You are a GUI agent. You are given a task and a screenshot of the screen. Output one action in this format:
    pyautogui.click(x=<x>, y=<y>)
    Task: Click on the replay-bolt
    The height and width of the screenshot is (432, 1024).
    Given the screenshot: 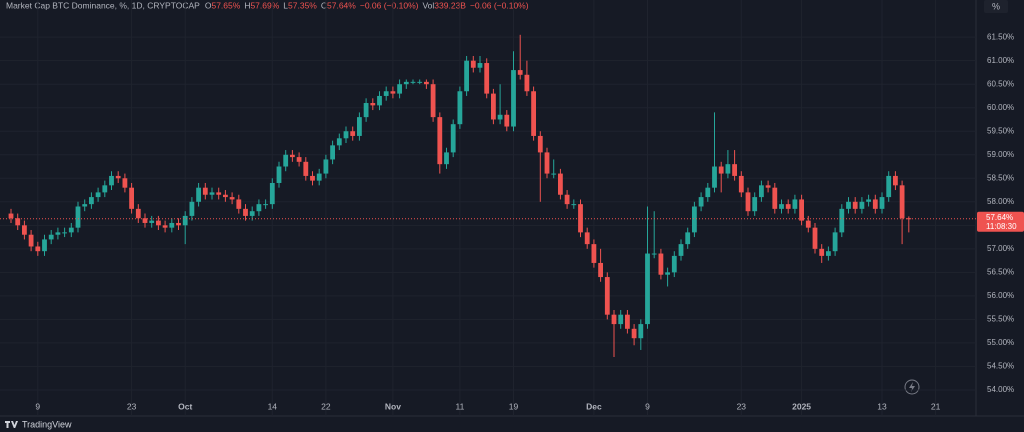 What is the action you would take?
    pyautogui.click(x=912, y=387)
    